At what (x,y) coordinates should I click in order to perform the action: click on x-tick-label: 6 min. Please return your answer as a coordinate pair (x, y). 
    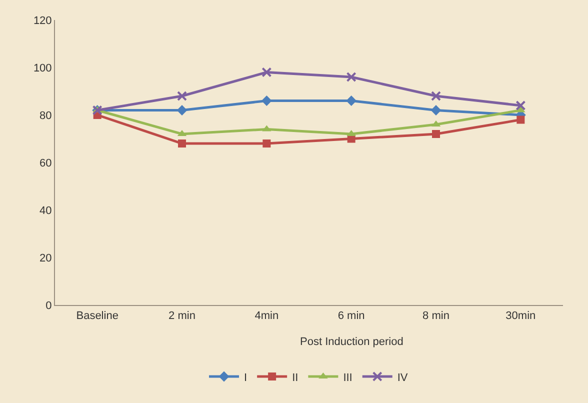
    Looking at the image, I should click on (351, 316).